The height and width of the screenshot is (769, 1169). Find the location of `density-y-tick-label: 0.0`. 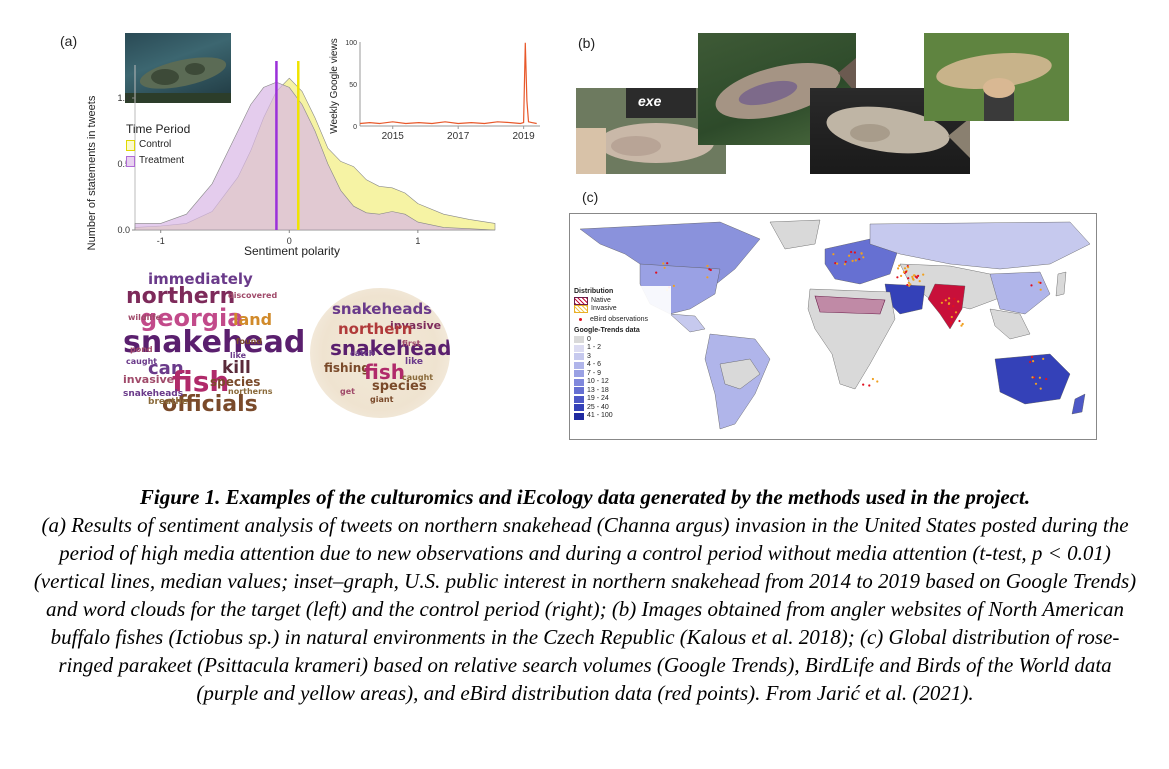

density-y-tick-label: 0.0 is located at coordinates (123, 230).